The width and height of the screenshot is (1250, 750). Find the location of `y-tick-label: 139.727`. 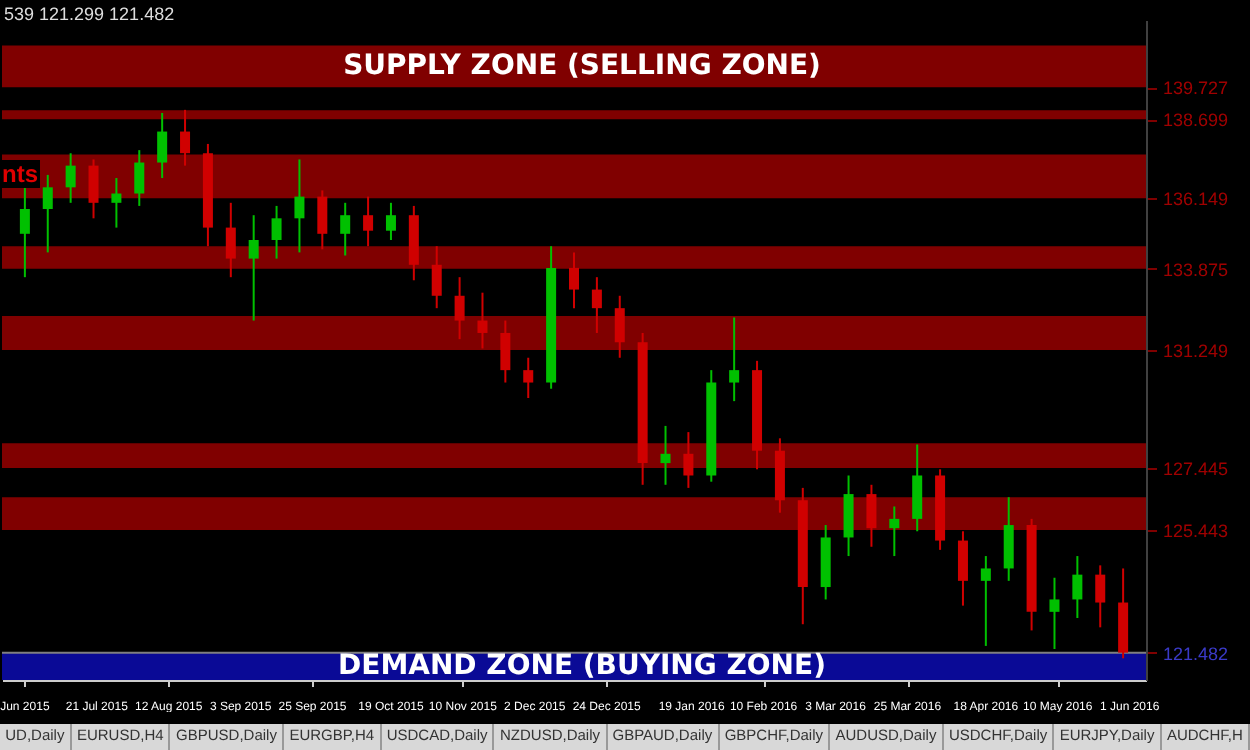

y-tick-label: 139.727 is located at coordinates (1196, 88).